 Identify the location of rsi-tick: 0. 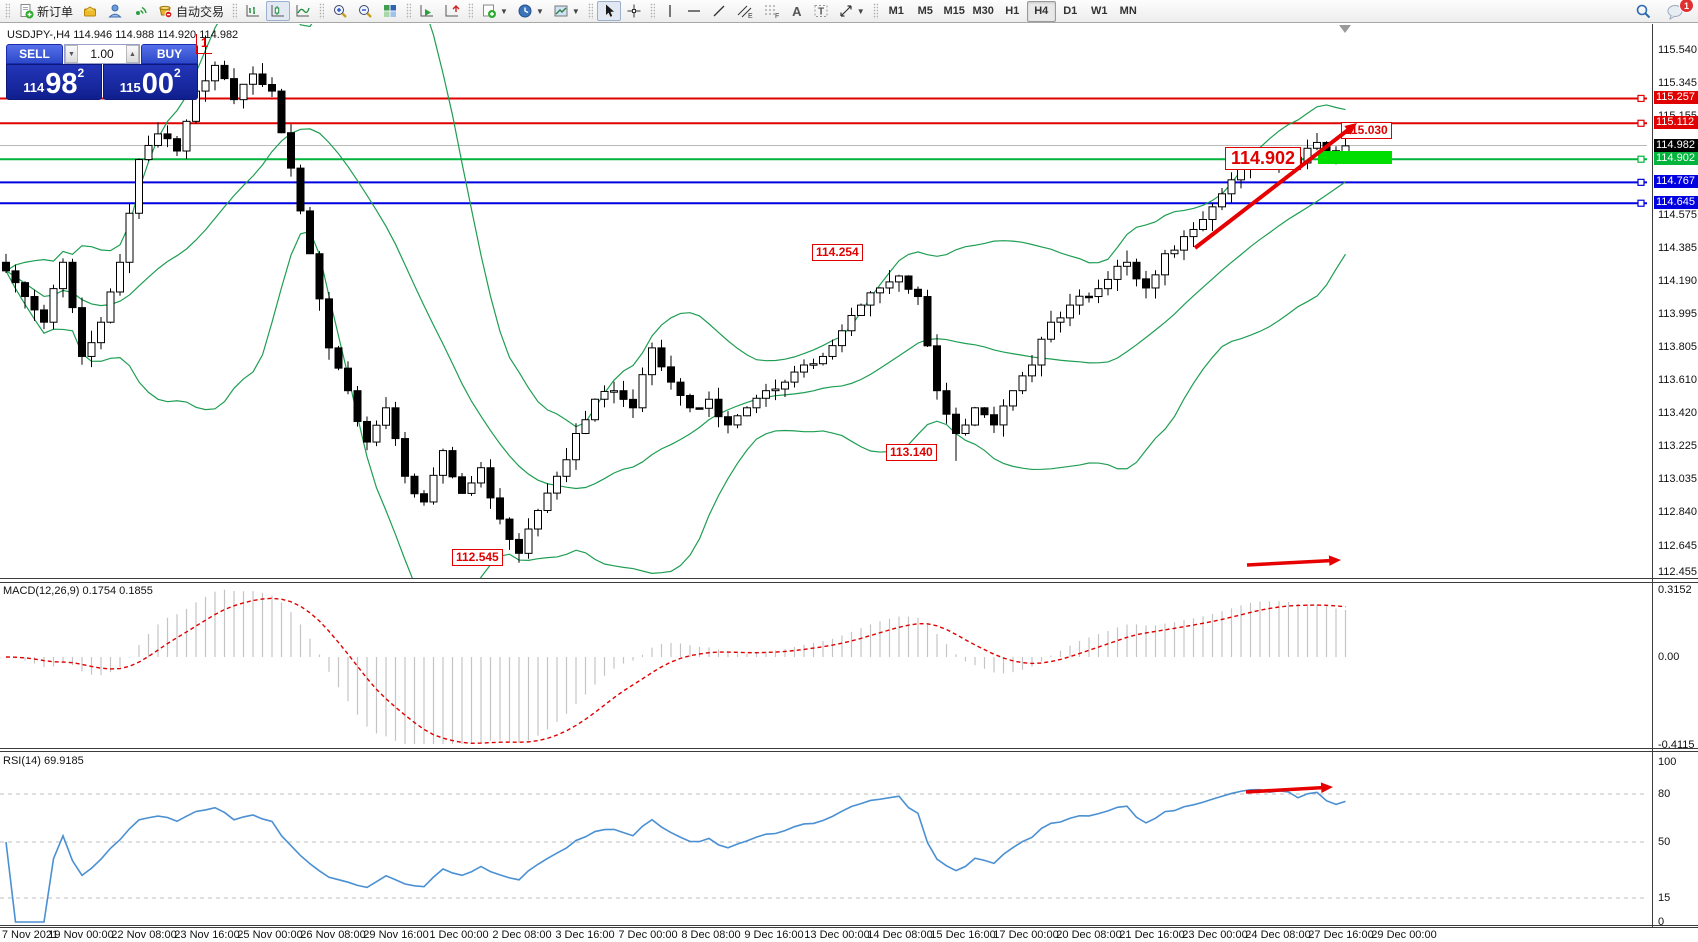
(1661, 922).